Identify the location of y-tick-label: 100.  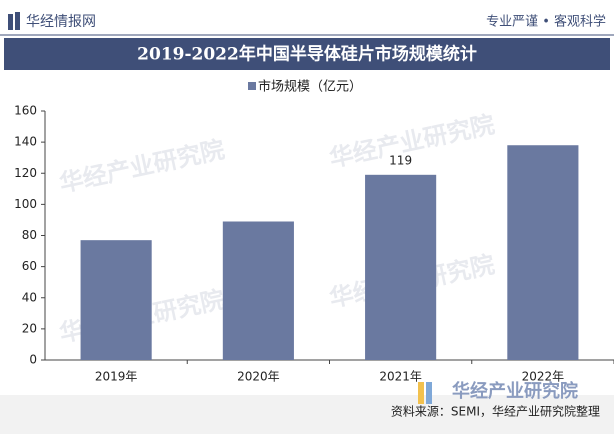
(25, 204).